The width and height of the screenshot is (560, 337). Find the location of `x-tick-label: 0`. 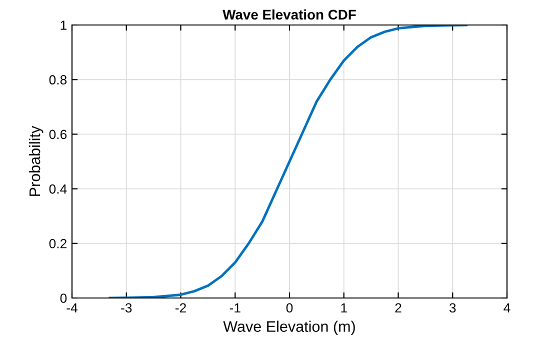

x-tick-label: 0 is located at coordinates (289, 308).